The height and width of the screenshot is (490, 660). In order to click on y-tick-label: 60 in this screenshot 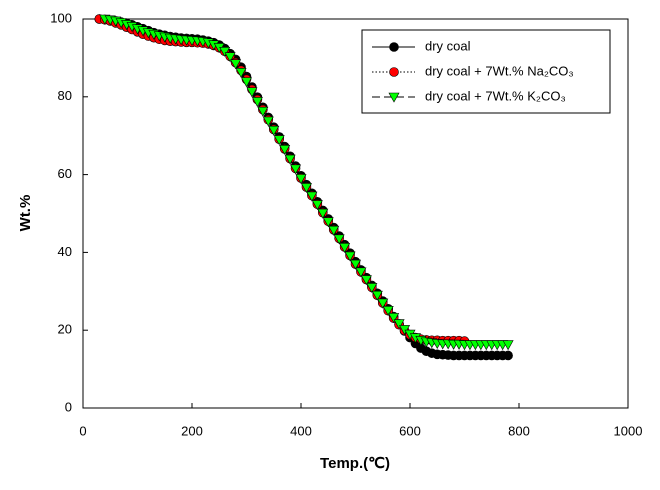, I will do `click(65, 173)`.